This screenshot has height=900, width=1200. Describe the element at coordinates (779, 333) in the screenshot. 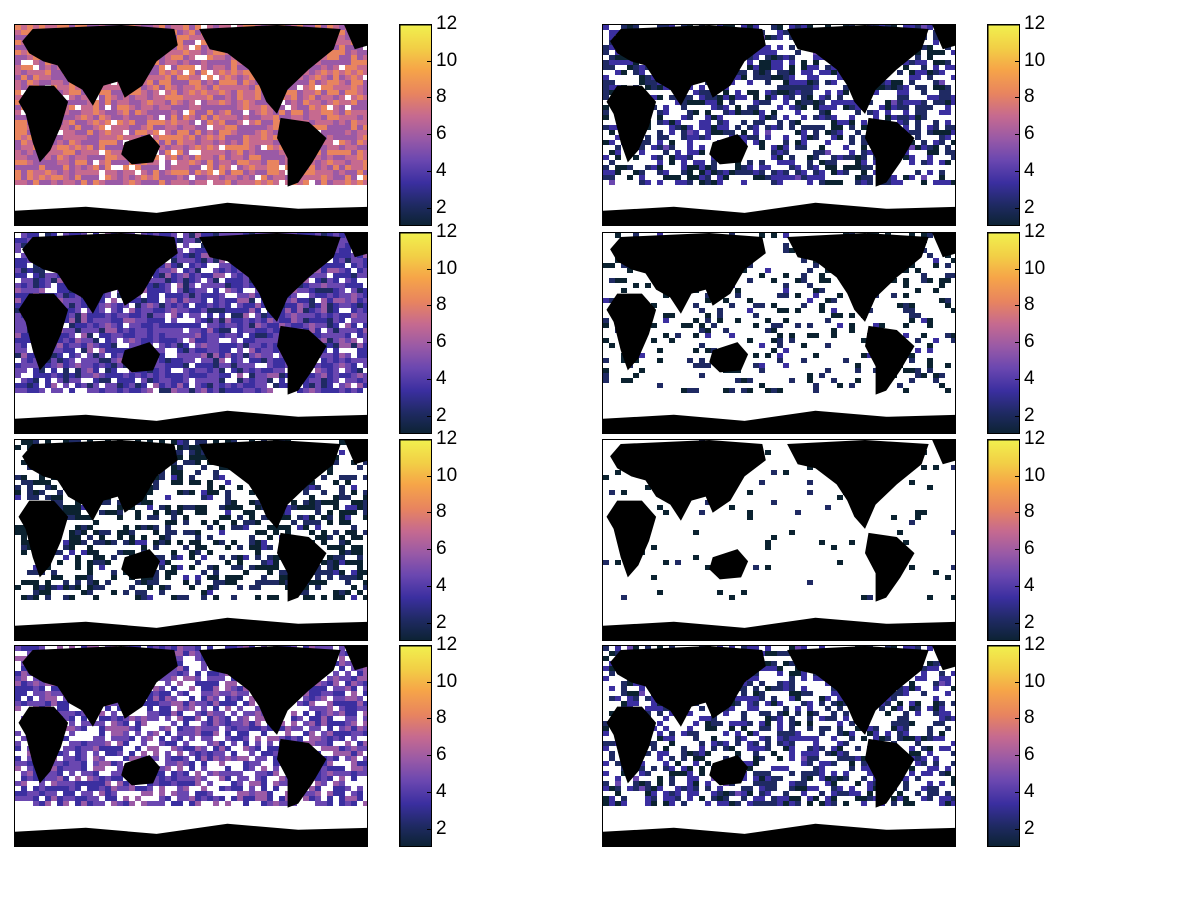

I see `world-map` at that location.